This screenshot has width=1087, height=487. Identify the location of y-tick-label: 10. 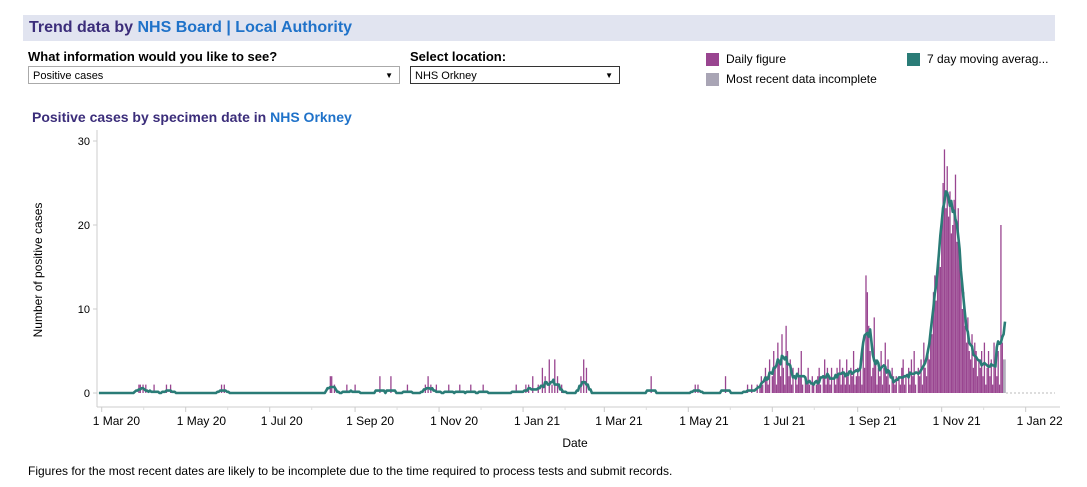
(84, 310).